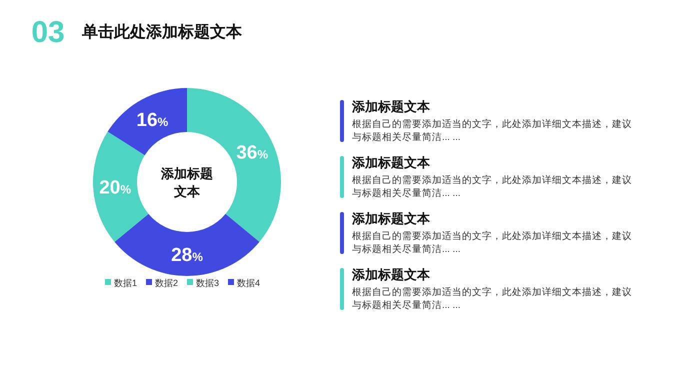 Image resolution: width=680 pixels, height=383 pixels. What do you see at coordinates (252, 153) in the screenshot?
I see `data-label: 36%` at bounding box center [252, 153].